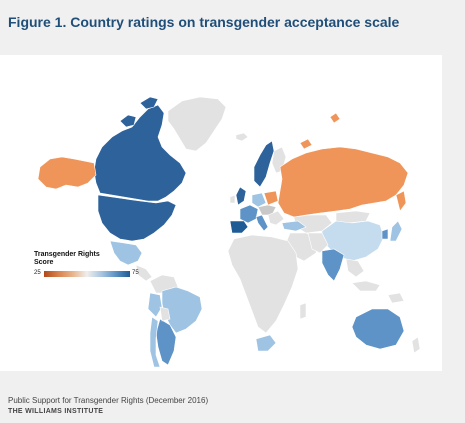 This screenshot has height=423, width=465. I want to click on uk-region, so click(241, 196).